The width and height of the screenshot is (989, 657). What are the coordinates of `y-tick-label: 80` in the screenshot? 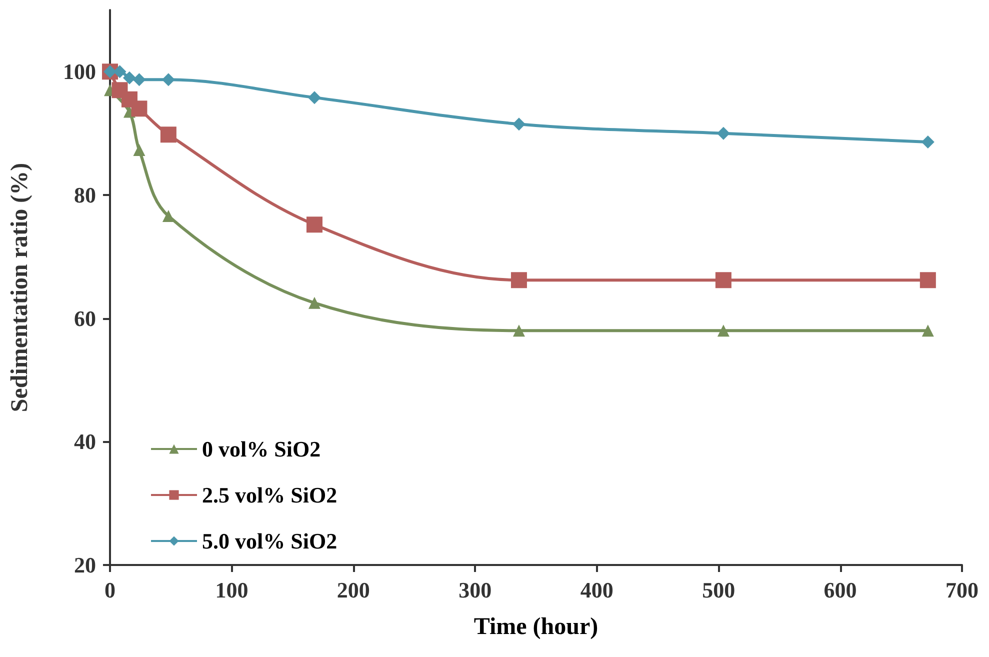 It's located at (85, 195).